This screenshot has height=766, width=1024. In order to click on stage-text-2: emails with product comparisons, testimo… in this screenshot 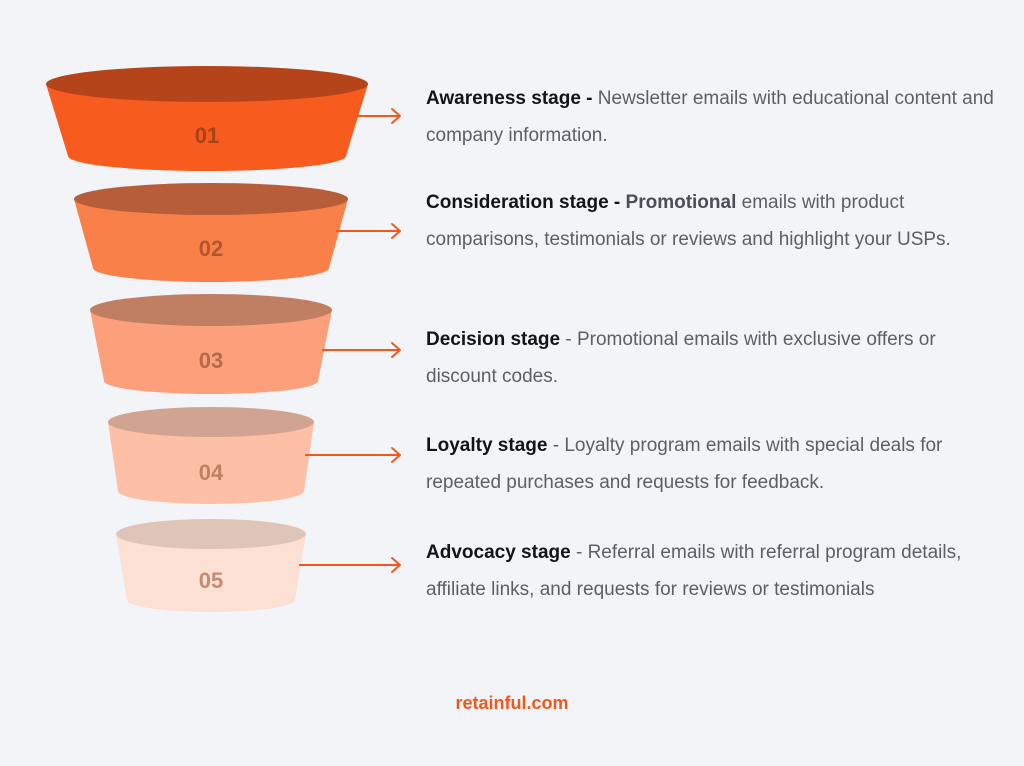, I will do `click(688, 221)`.